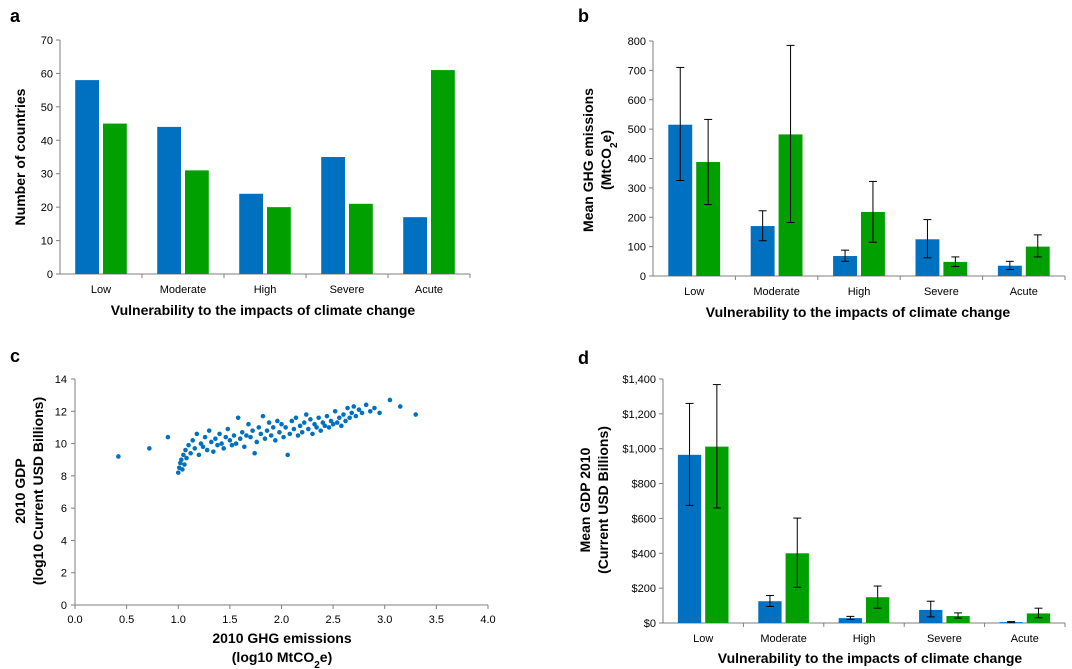 The image size is (1072, 669). What do you see at coordinates (47, 175) in the screenshot?
I see `chart-a-ytick-label: 30` at bounding box center [47, 175].